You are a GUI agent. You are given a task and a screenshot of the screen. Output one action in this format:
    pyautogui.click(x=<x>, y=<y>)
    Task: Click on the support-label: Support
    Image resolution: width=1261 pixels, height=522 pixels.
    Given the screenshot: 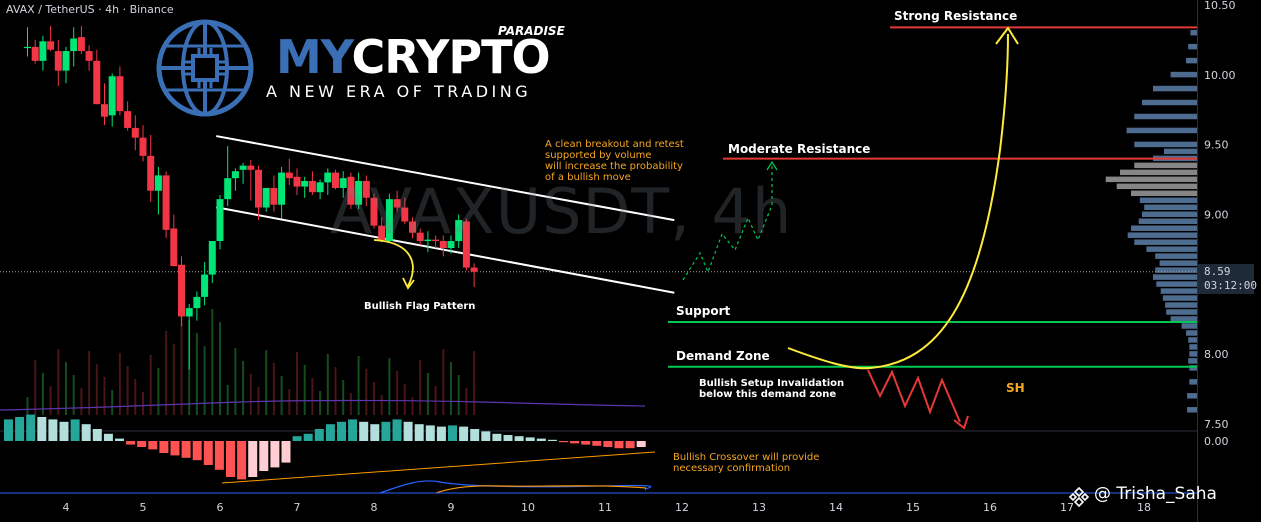 What is the action you would take?
    pyautogui.click(x=703, y=311)
    